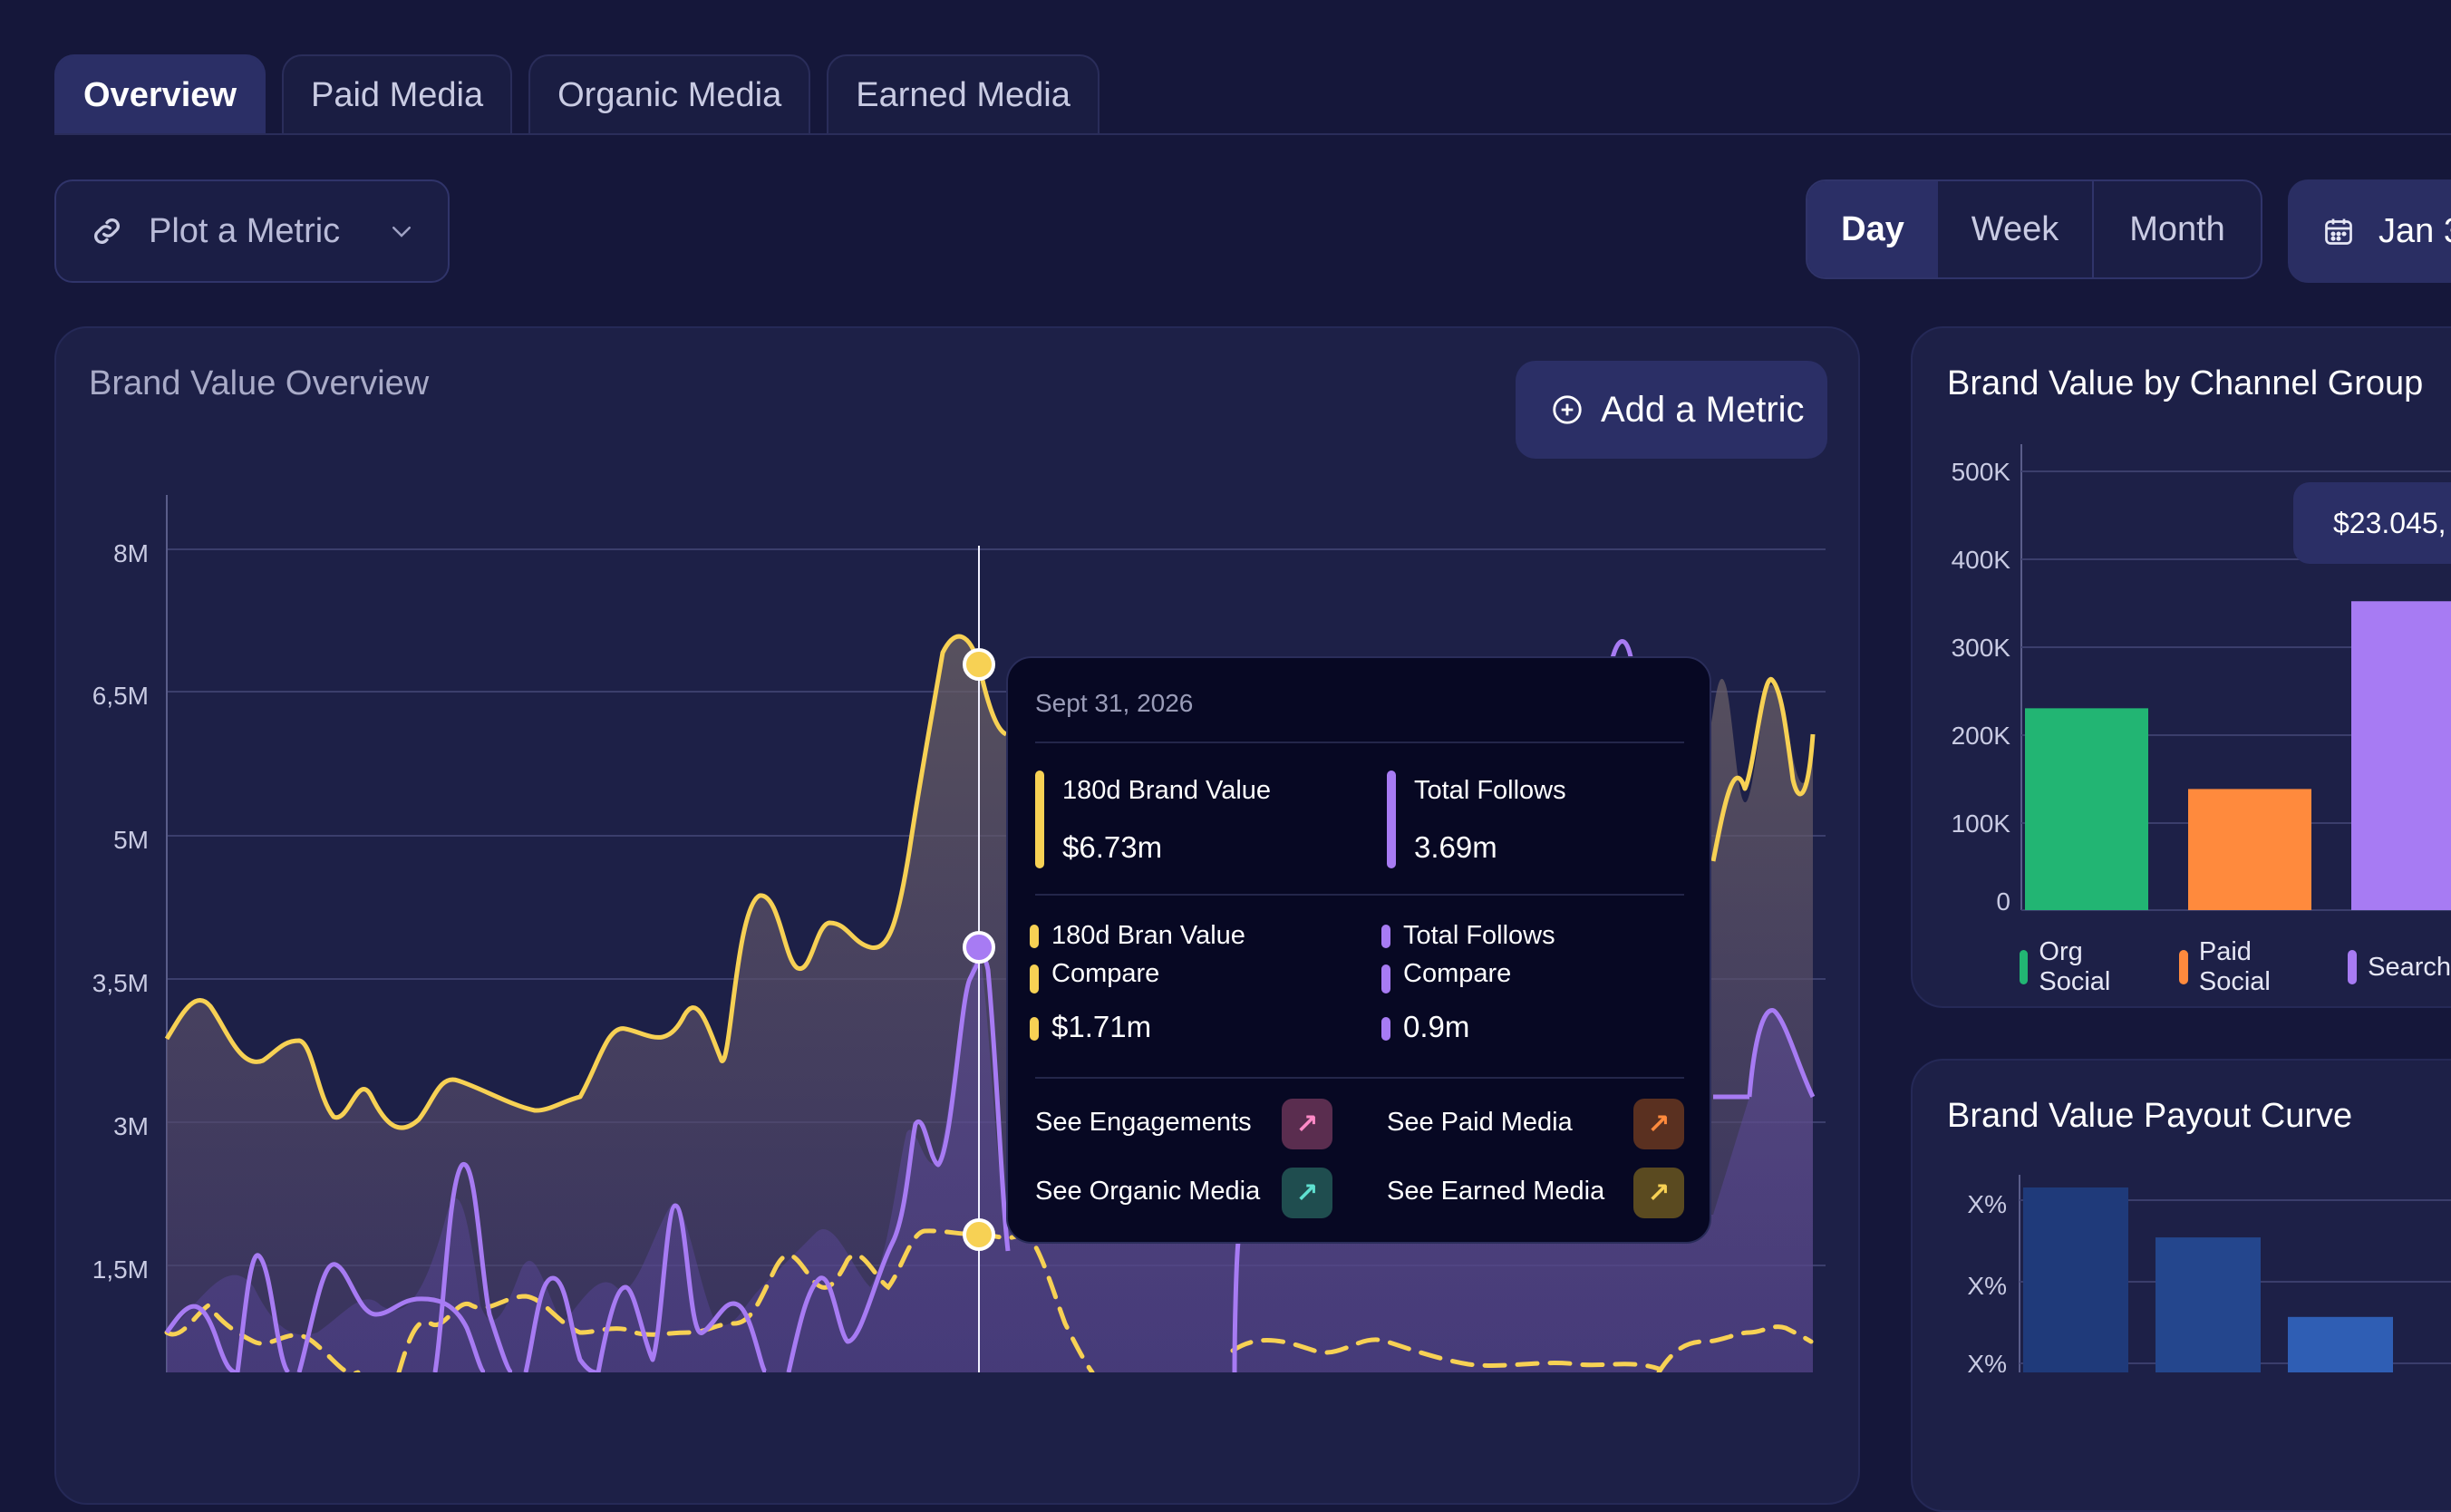 The width and height of the screenshot is (2451, 1512). I want to click on plot-metric-dropdown: Plot a Metric, so click(252, 231).